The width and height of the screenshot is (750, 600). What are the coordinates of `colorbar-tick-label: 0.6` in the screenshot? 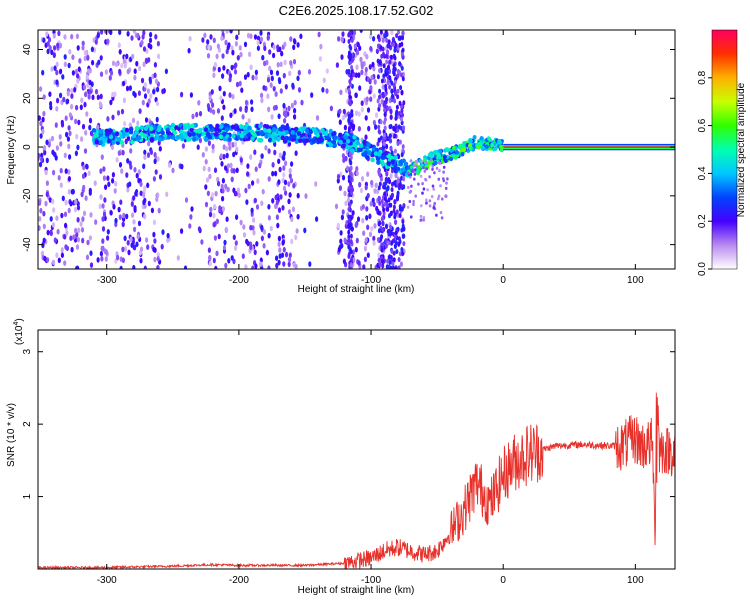 It's located at (702, 125).